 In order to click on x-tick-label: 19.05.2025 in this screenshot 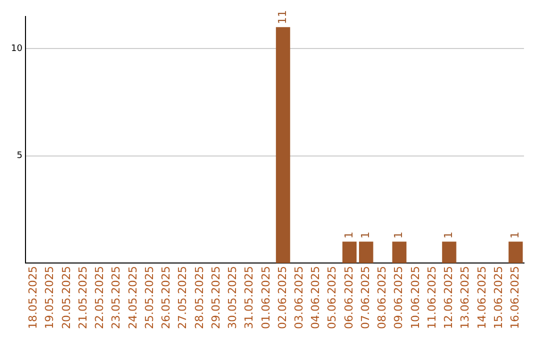, I will do `click(49, 298)`.